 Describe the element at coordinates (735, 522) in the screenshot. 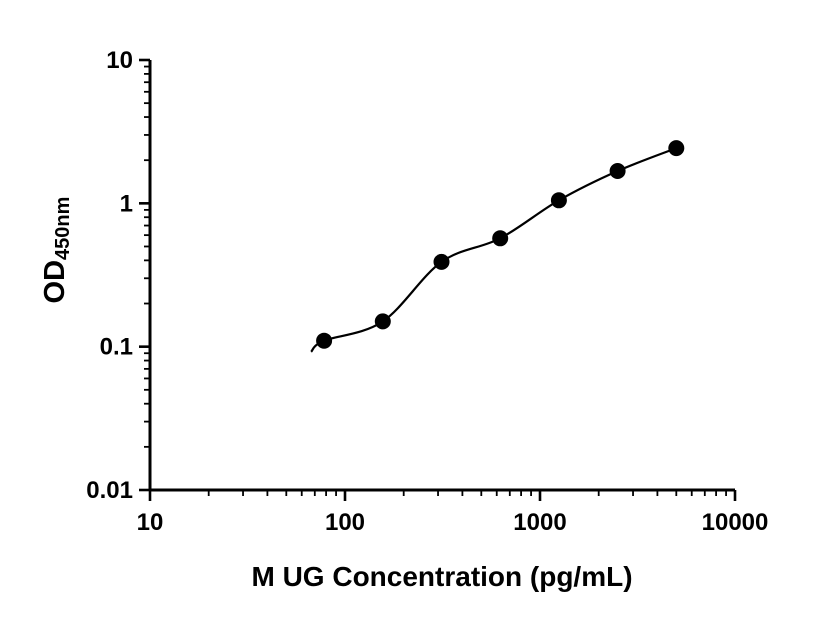

I see `x-tick-label: 10000` at that location.